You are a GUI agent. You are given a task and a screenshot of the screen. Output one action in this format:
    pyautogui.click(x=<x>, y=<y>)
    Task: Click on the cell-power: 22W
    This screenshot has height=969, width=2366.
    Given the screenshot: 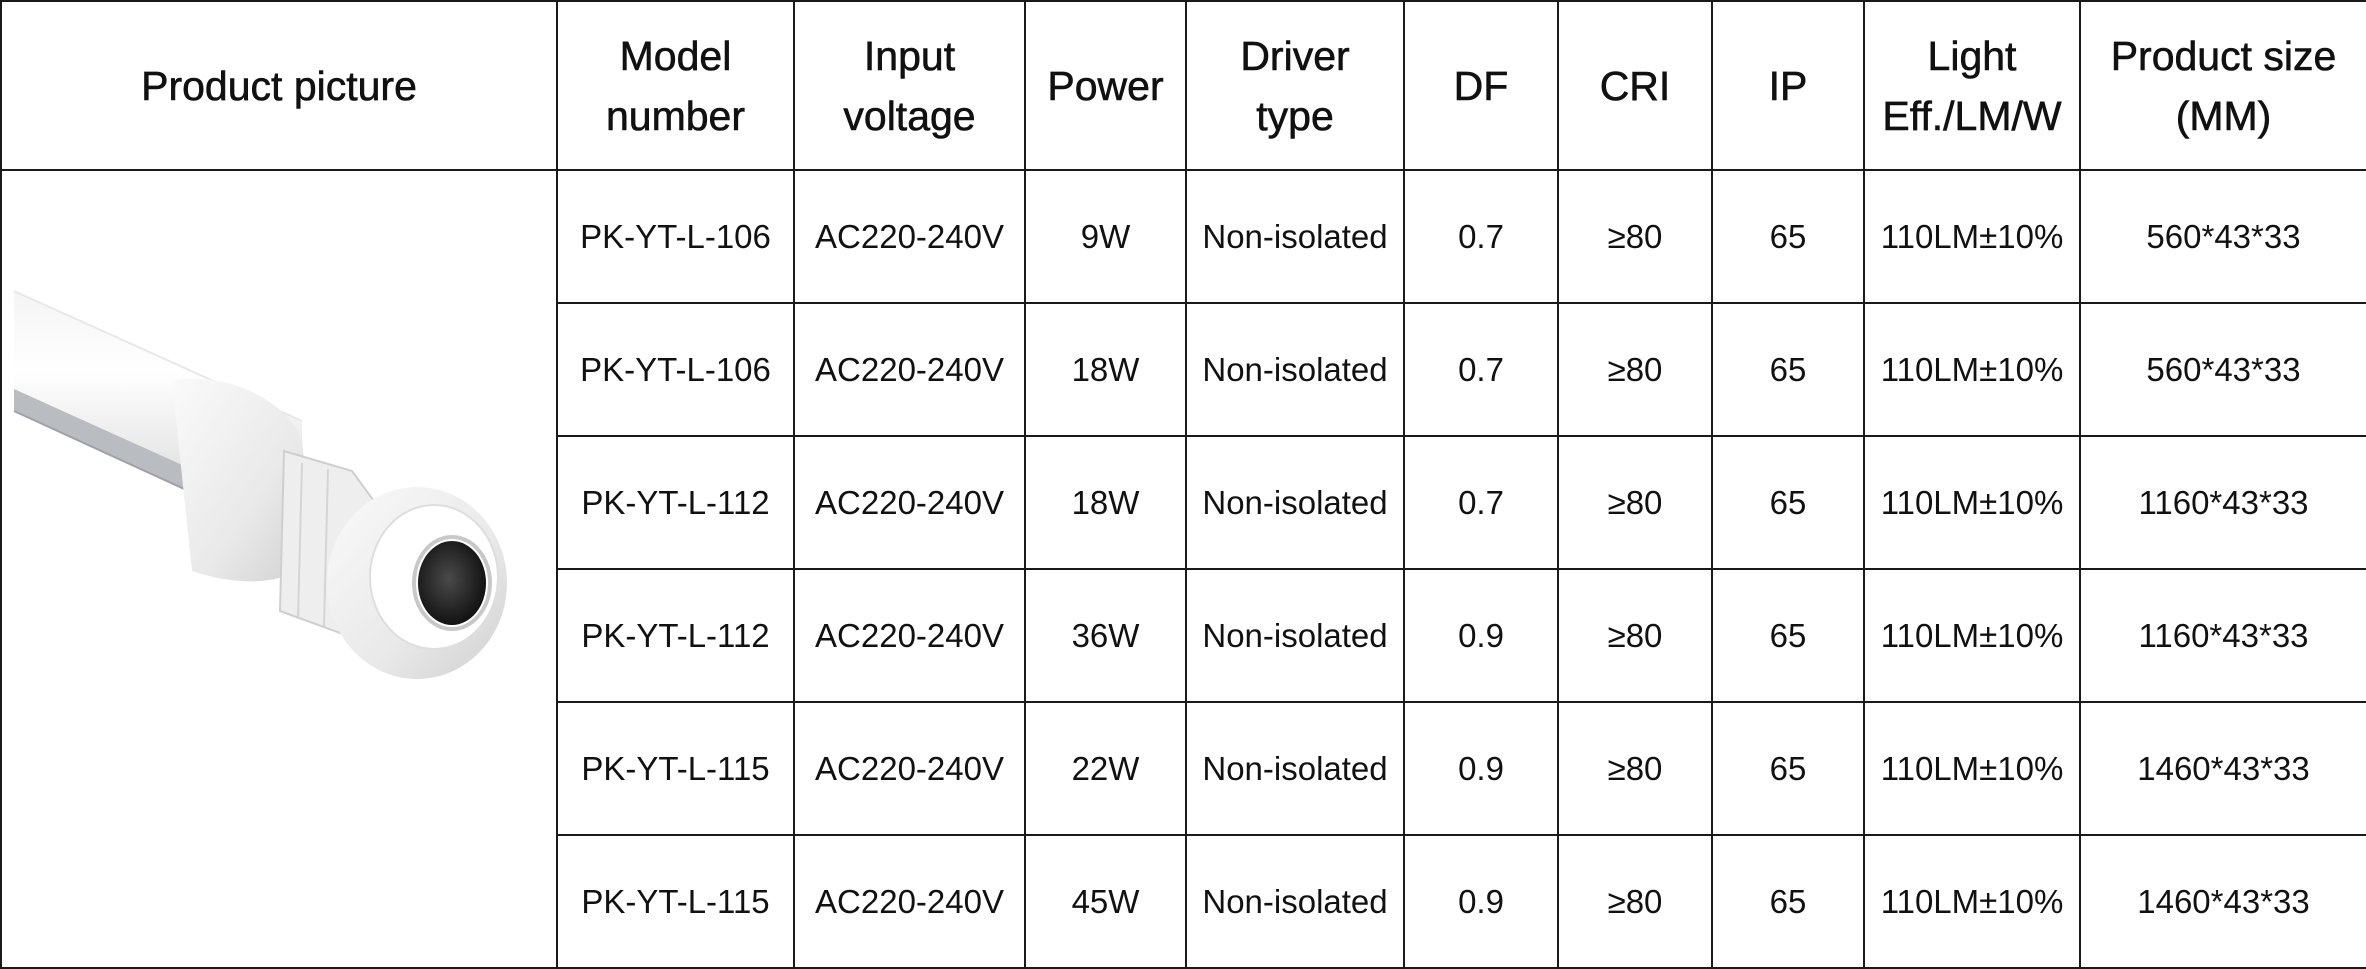 What is the action you would take?
    pyautogui.click(x=1105, y=768)
    